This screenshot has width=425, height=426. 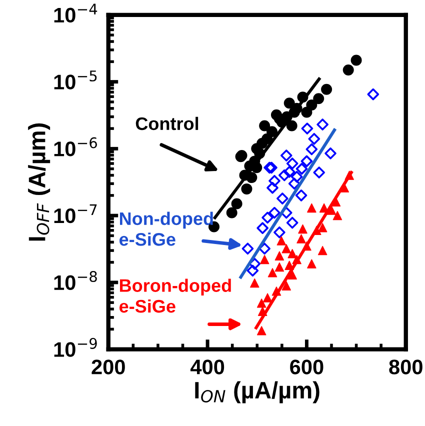 What do you see at coordinates (75, 146) in the screenshot?
I see `y-tick-label: 10$^{−6}$` at bounding box center [75, 146].